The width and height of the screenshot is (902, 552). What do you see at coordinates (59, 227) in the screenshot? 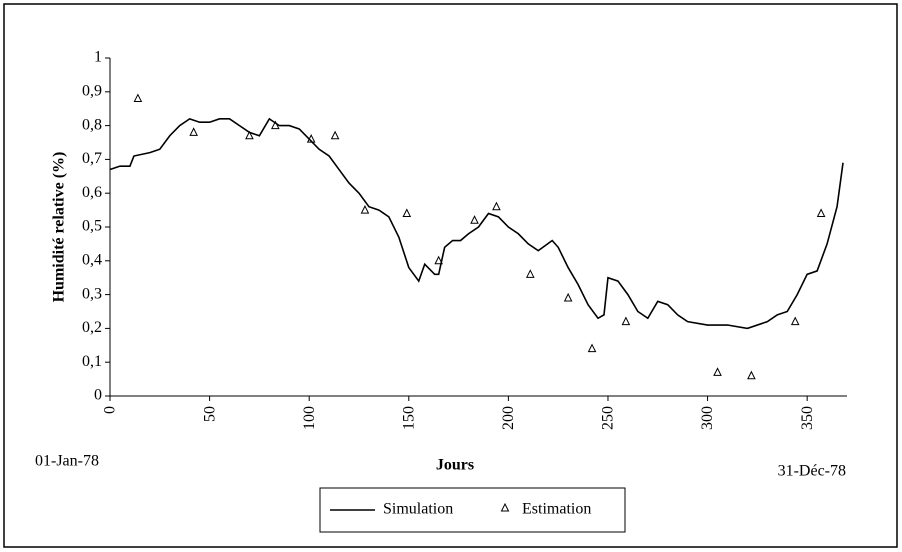
I see `y-axis-label: Humidité relative (%)` at bounding box center [59, 227].